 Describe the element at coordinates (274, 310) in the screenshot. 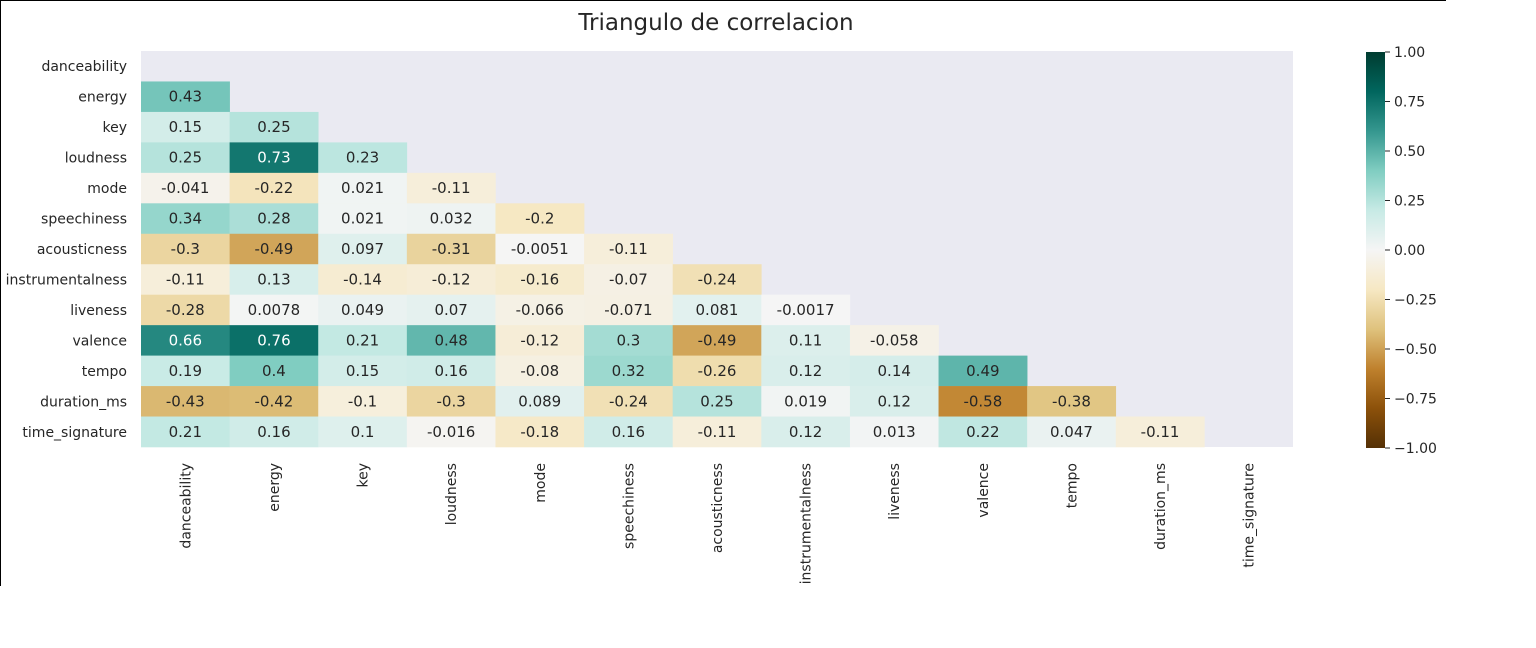

I see `cell-value-label: 0.0078` at that location.